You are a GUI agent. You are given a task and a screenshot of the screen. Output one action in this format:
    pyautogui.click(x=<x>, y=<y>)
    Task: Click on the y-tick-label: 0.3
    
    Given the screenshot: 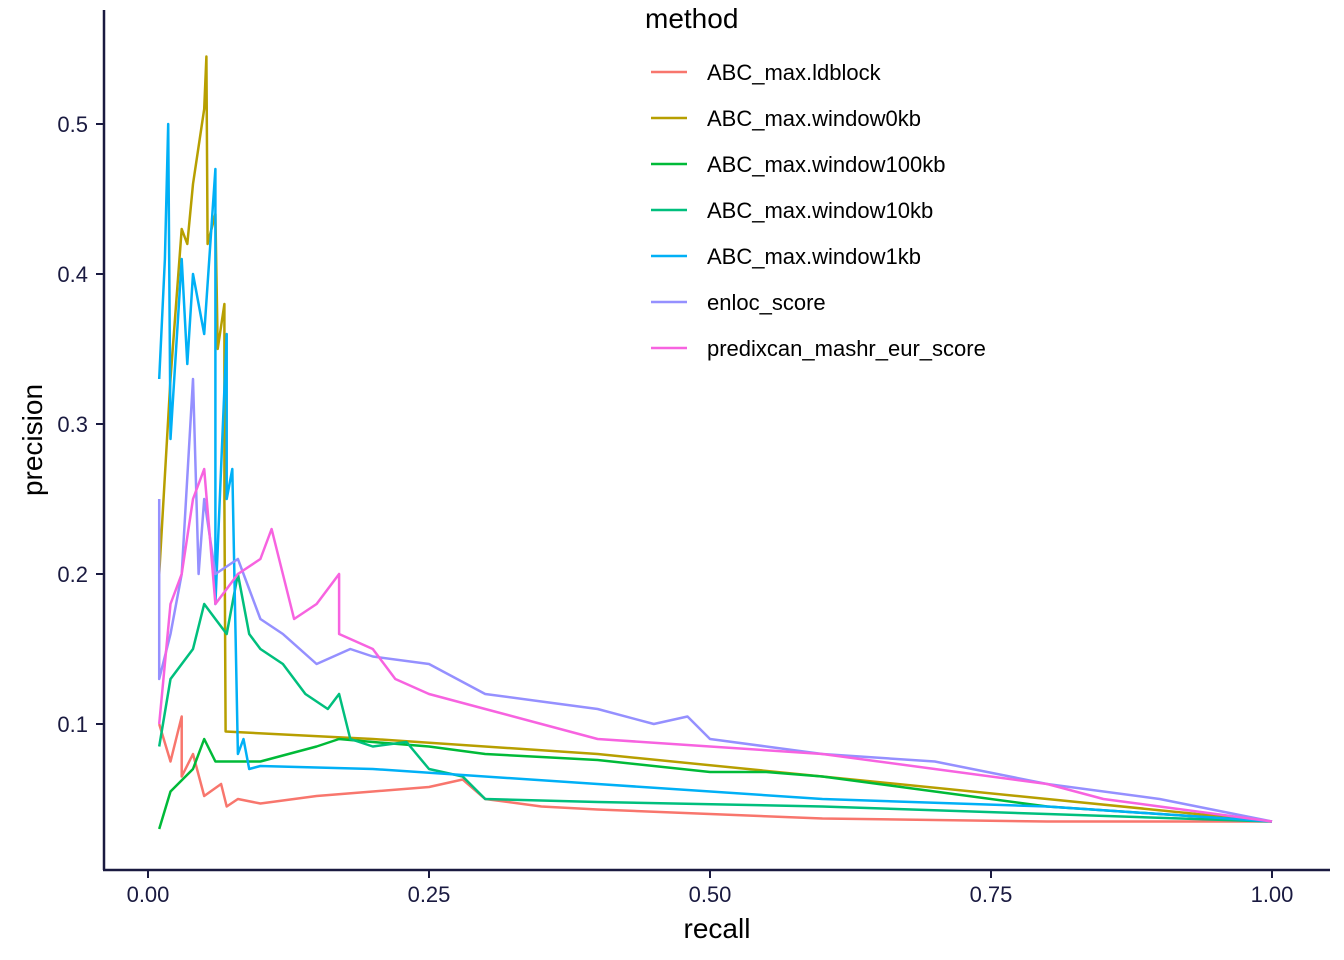 What is the action you would take?
    pyautogui.click(x=72, y=424)
    